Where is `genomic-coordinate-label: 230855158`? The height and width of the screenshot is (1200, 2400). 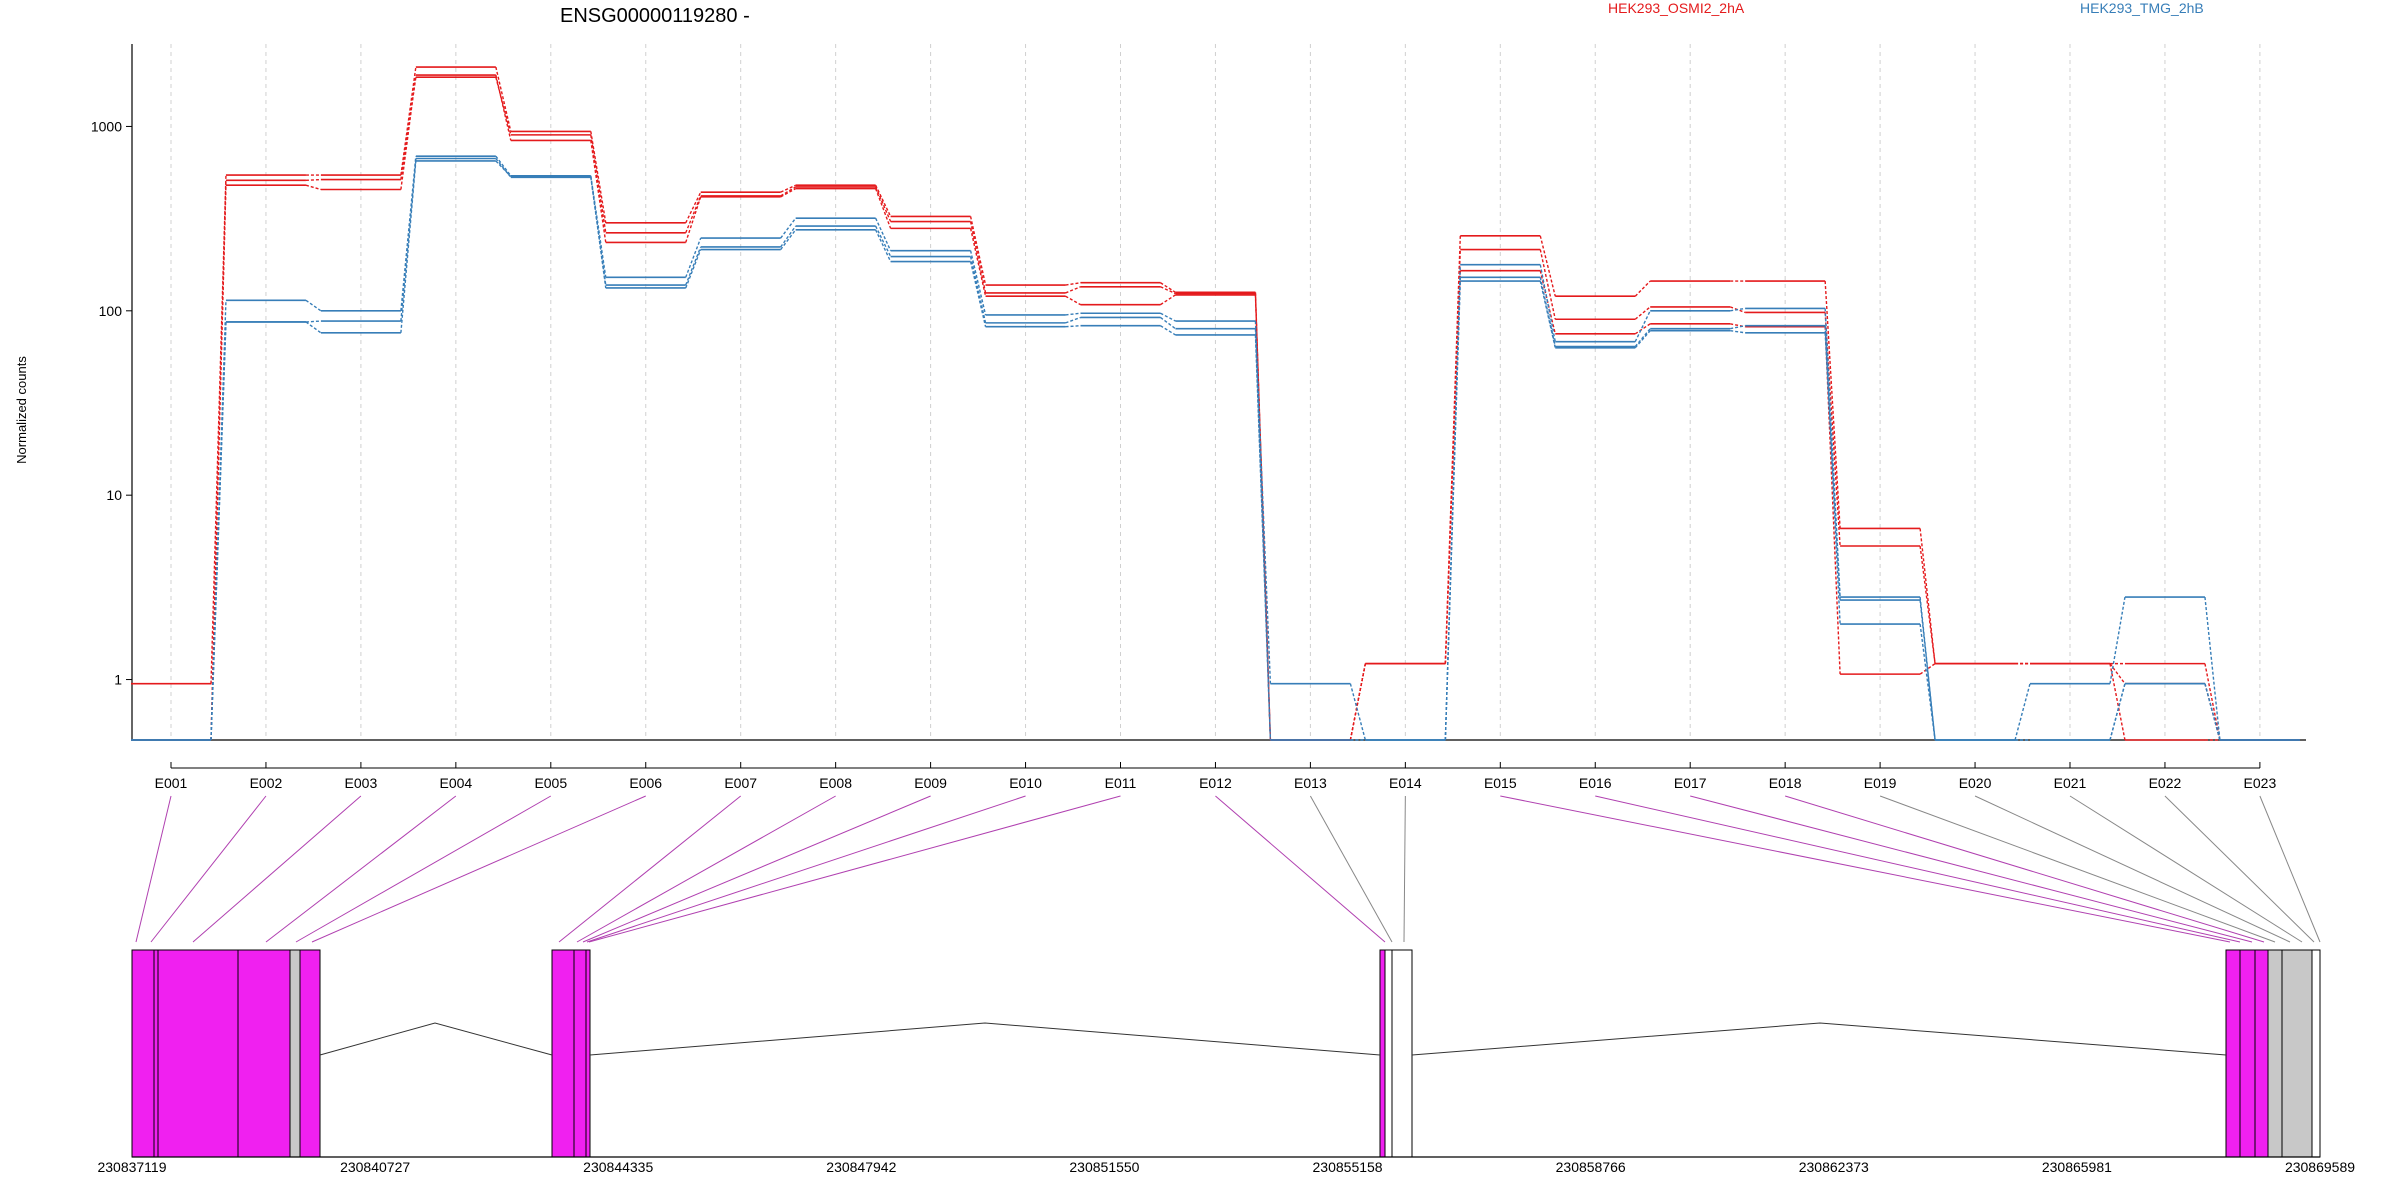
genomic-coordinate-label: 230855158 is located at coordinates (1348, 1167).